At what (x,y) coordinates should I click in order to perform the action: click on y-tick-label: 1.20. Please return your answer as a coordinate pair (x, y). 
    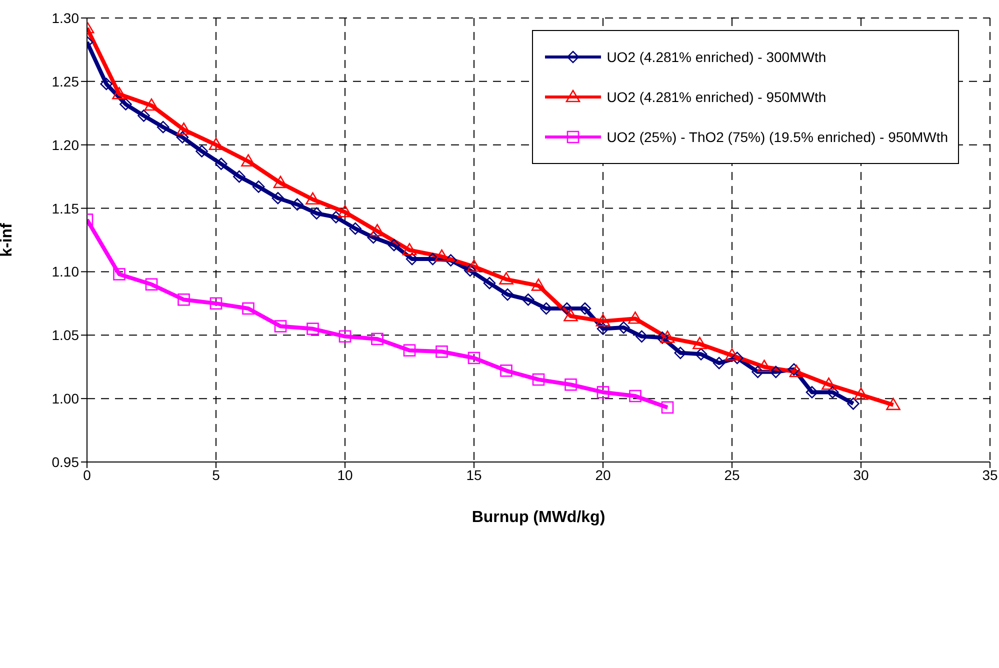
    Looking at the image, I should click on (66, 144).